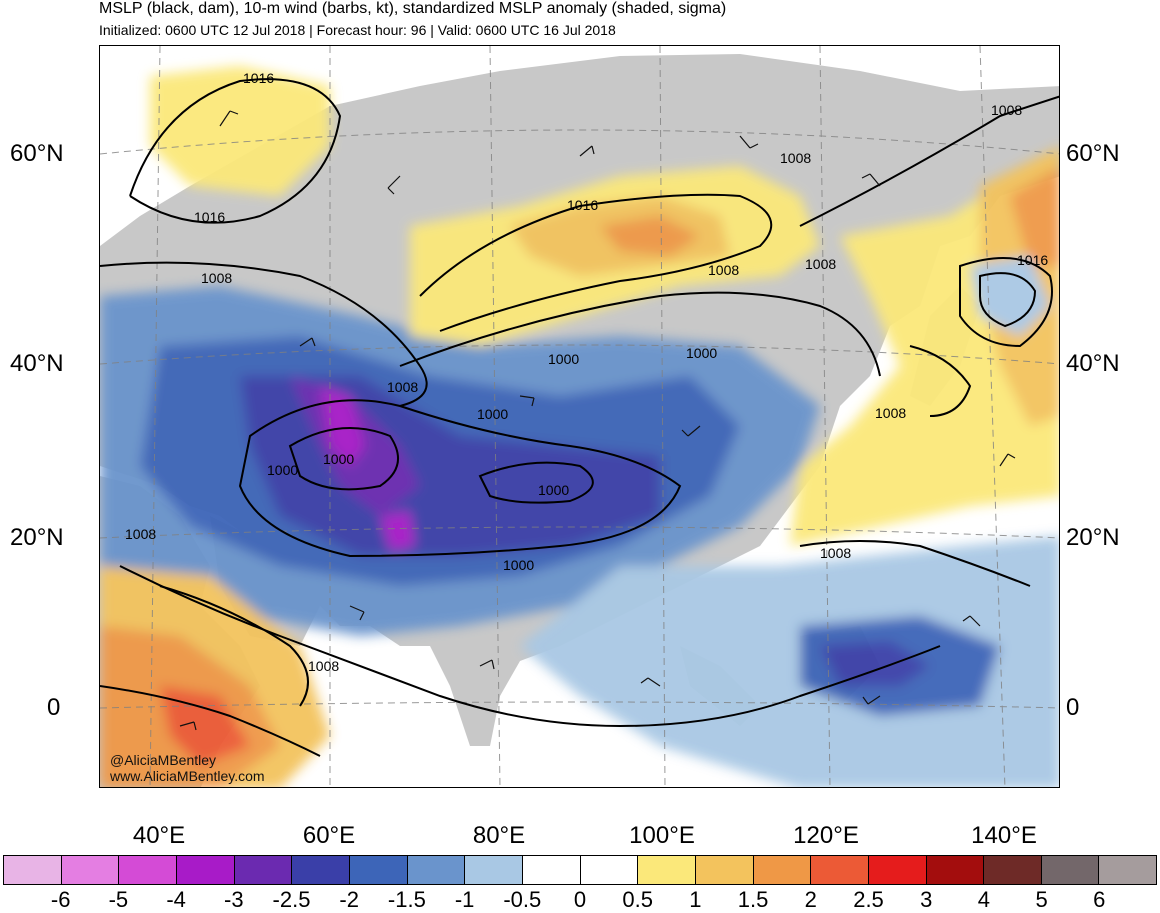 The width and height of the screenshot is (1160, 913). What do you see at coordinates (868, 899) in the screenshot?
I see `colorbar-tick-label: 2.5` at bounding box center [868, 899].